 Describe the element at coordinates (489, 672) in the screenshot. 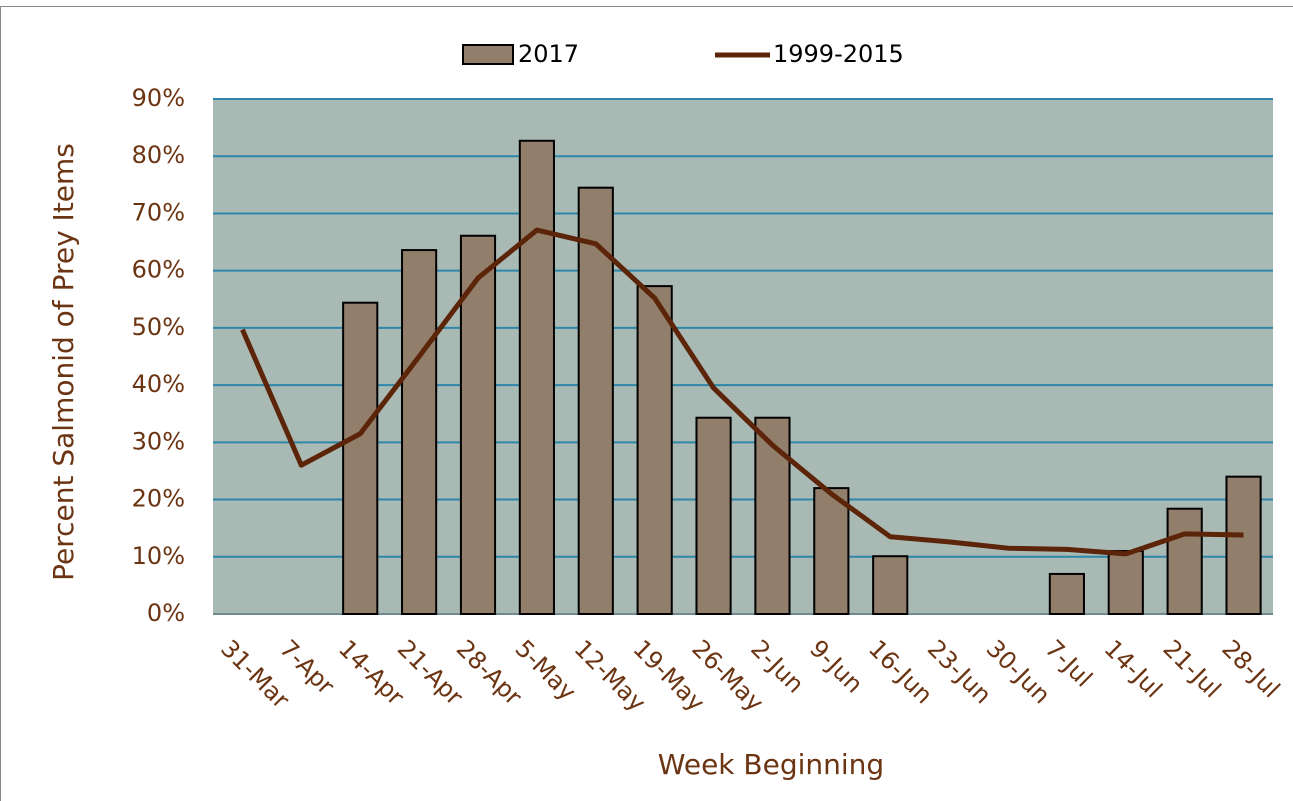

I see `x-tick-label: 28-Apr` at that location.